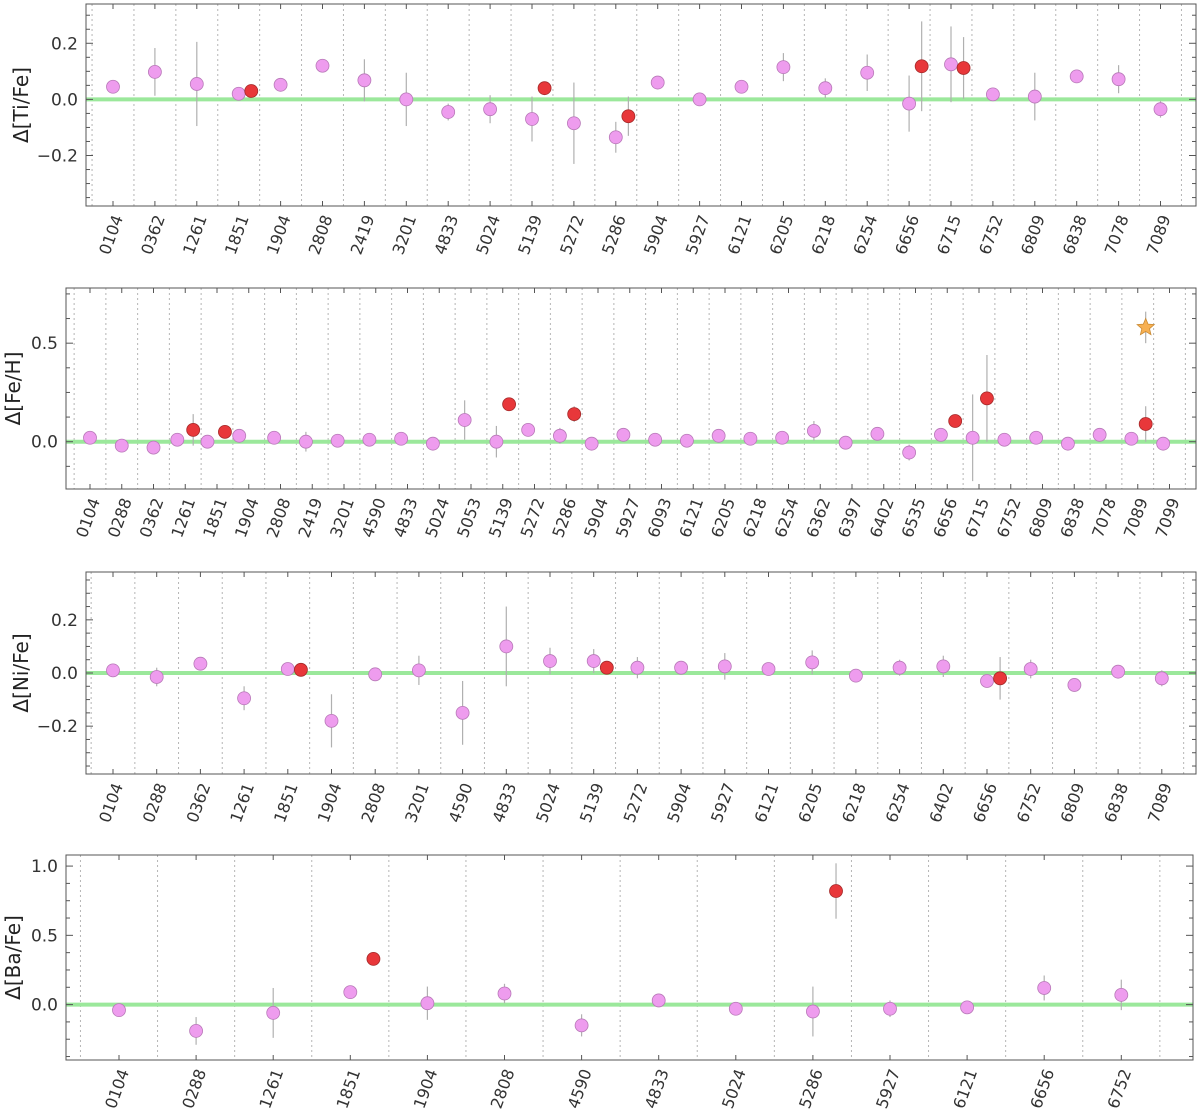 The width and height of the screenshot is (1200, 1119). Describe the element at coordinates (572, 234) in the screenshot. I see `x-tick-label: 5272` at that location.